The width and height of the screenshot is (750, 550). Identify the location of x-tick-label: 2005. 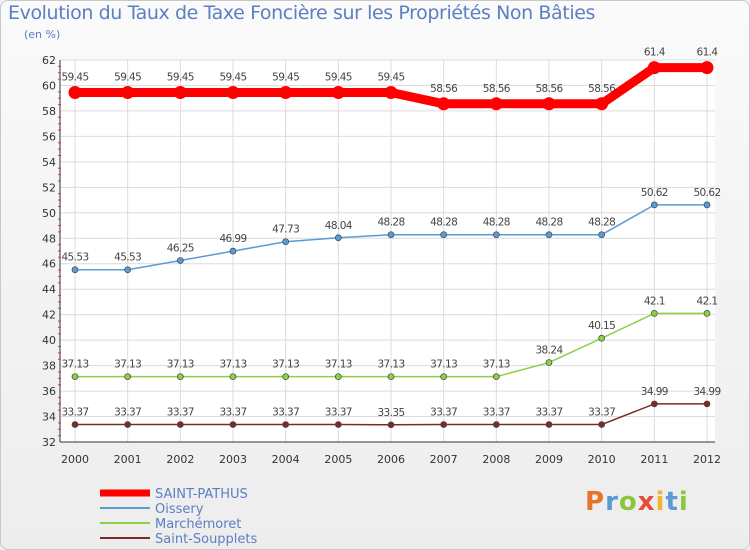
(338, 459).